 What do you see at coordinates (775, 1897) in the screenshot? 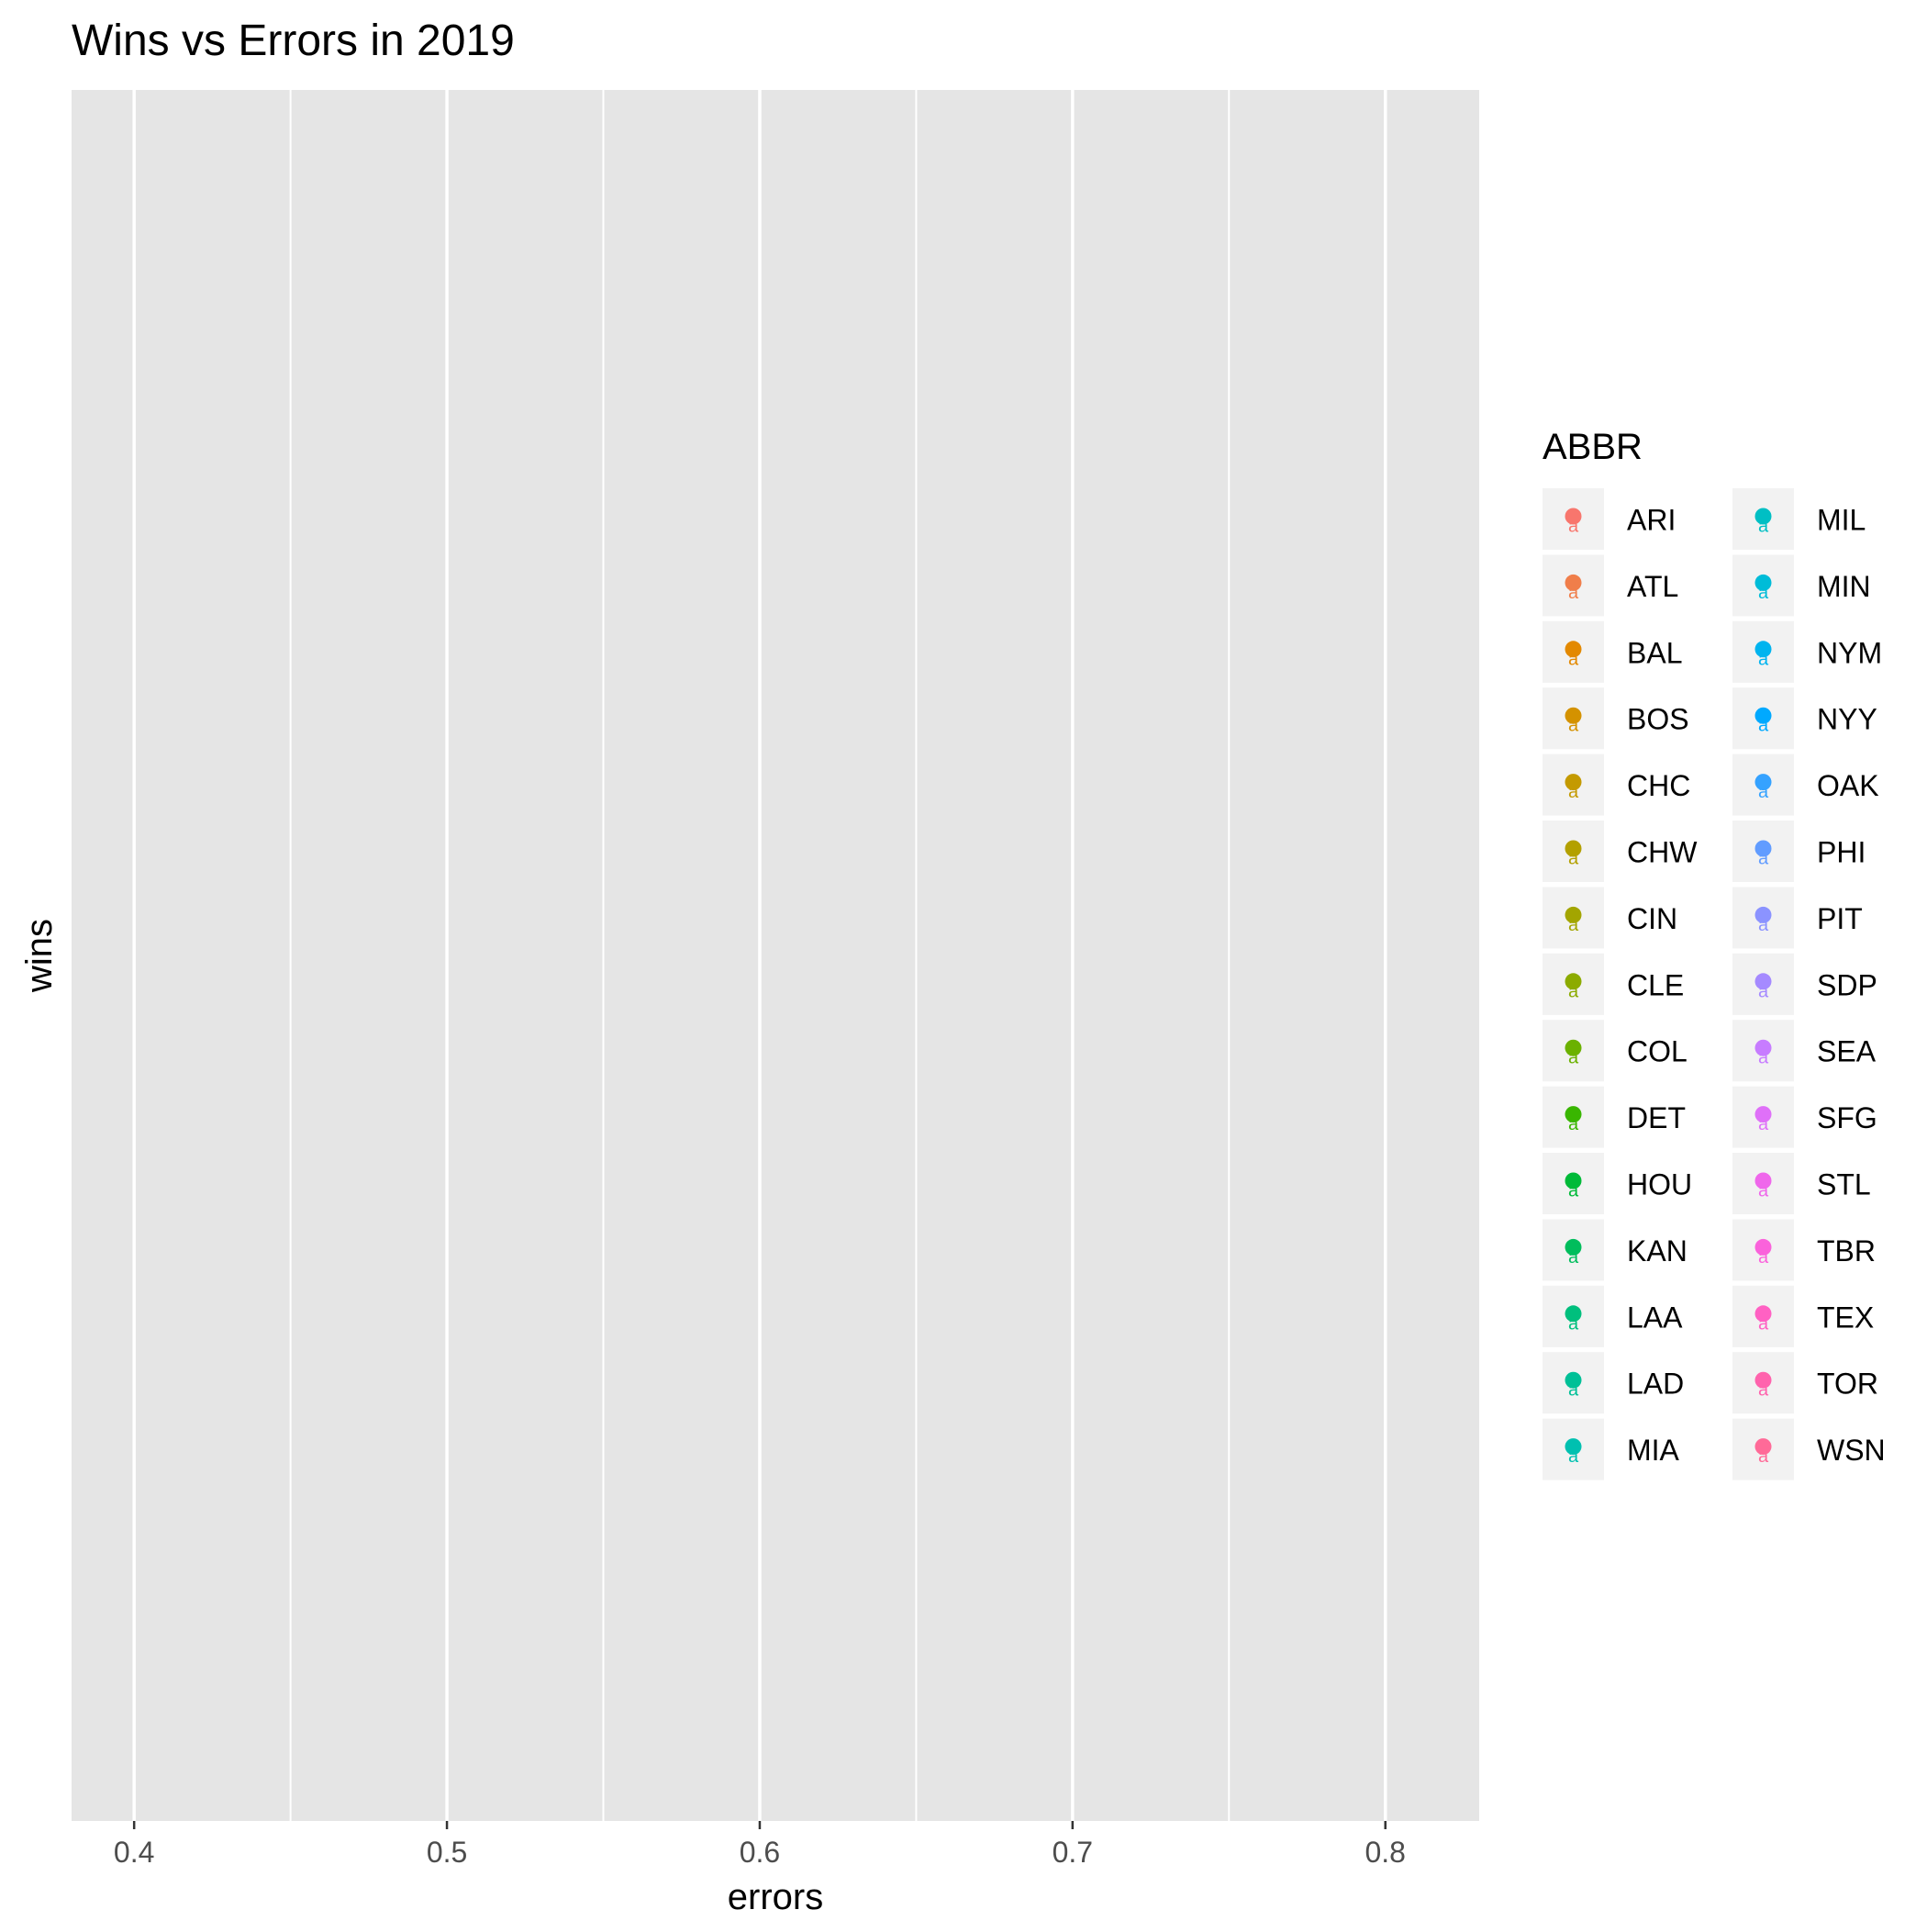
I see `x-axis-title: errors` at bounding box center [775, 1897].